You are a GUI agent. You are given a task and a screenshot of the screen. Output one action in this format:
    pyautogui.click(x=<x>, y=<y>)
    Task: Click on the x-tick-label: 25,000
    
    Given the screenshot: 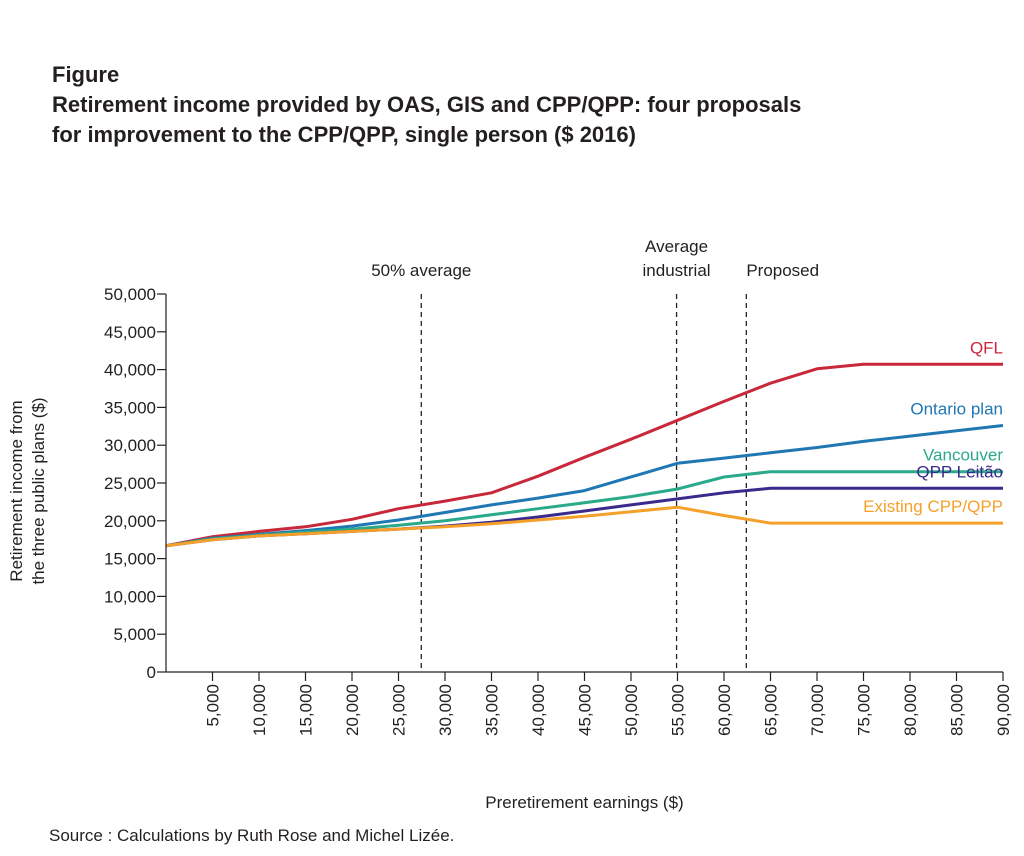 What is the action you would take?
    pyautogui.click(x=399, y=710)
    